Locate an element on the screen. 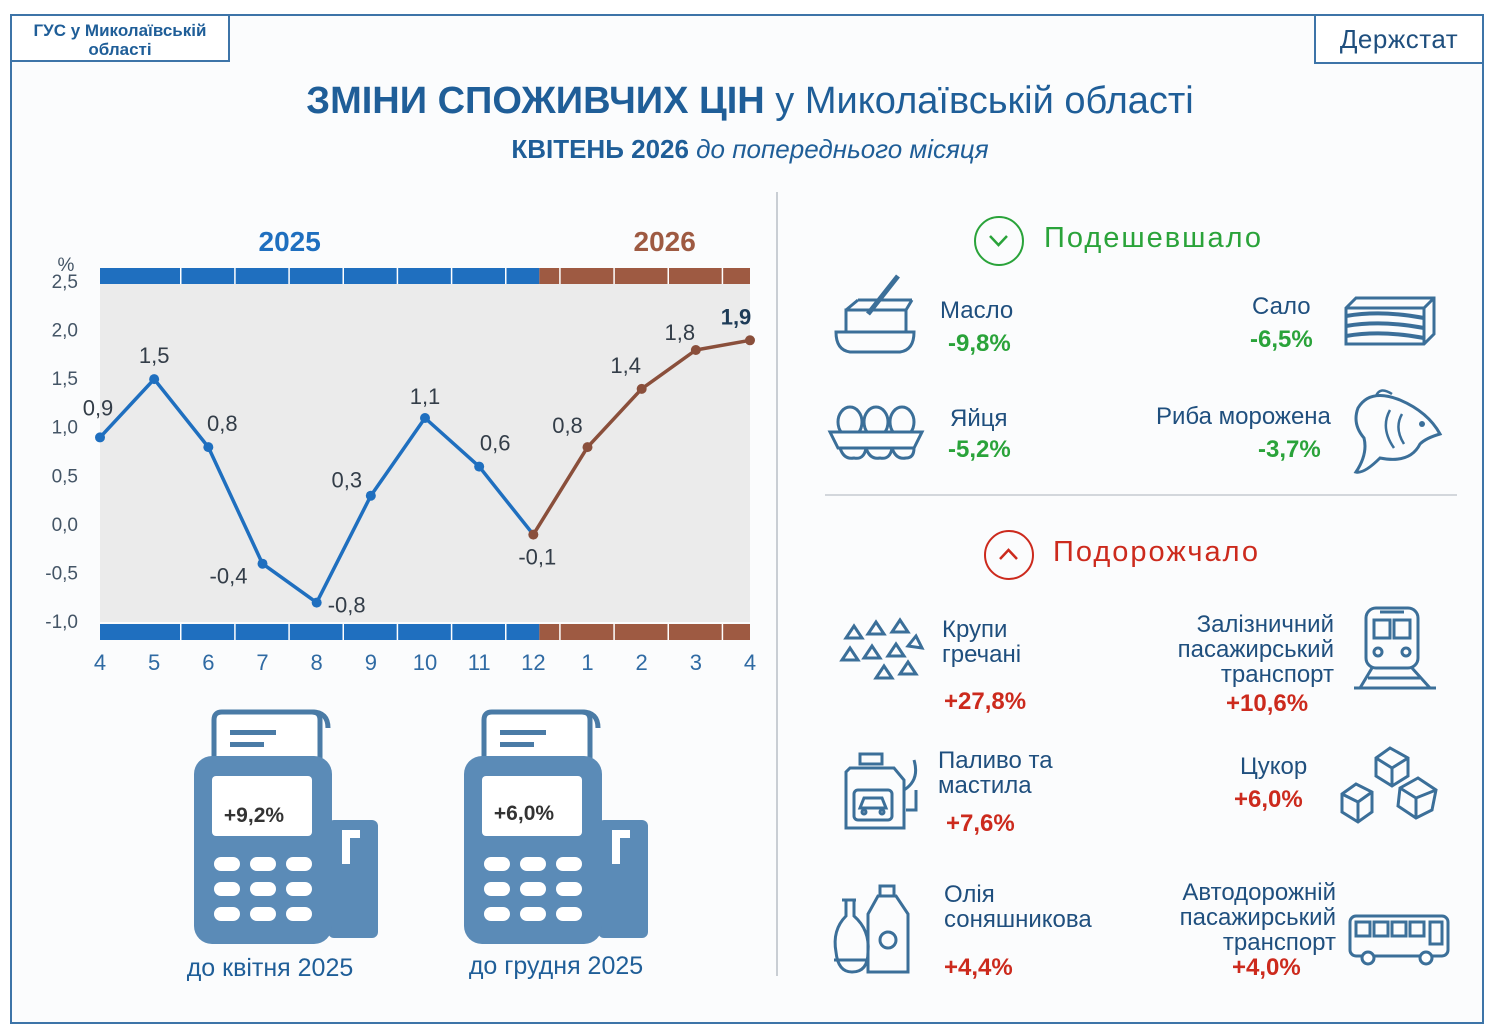 This screenshot has height=1033, width=1500. bus-icon is located at coordinates (1399, 940).